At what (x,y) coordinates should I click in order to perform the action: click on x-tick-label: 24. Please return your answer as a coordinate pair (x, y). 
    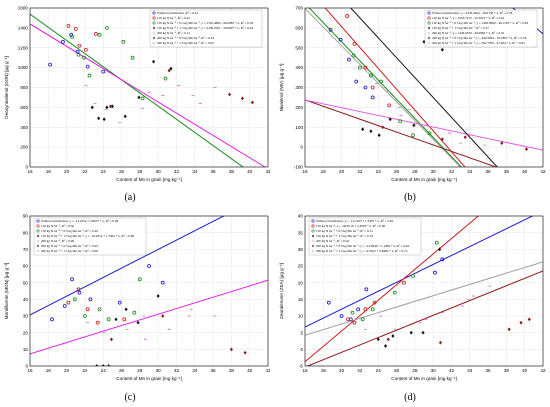
    Looking at the image, I should click on (104, 171).